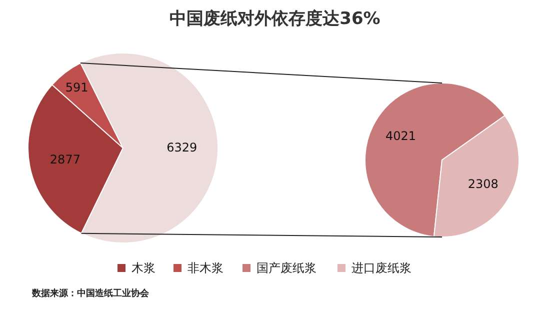 This screenshot has height=336, width=550. What do you see at coordinates (144, 268) in the screenshot?
I see `legend-label: 木浆` at bounding box center [144, 268].